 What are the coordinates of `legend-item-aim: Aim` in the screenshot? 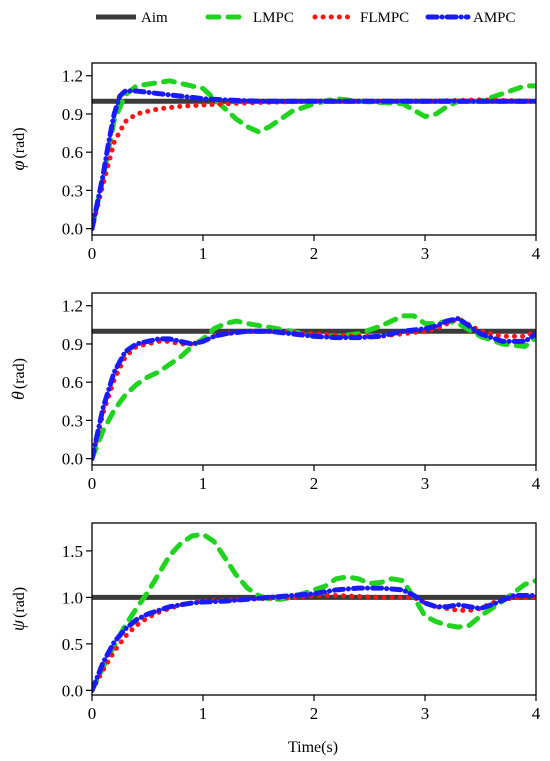 It's located at (132, 18).